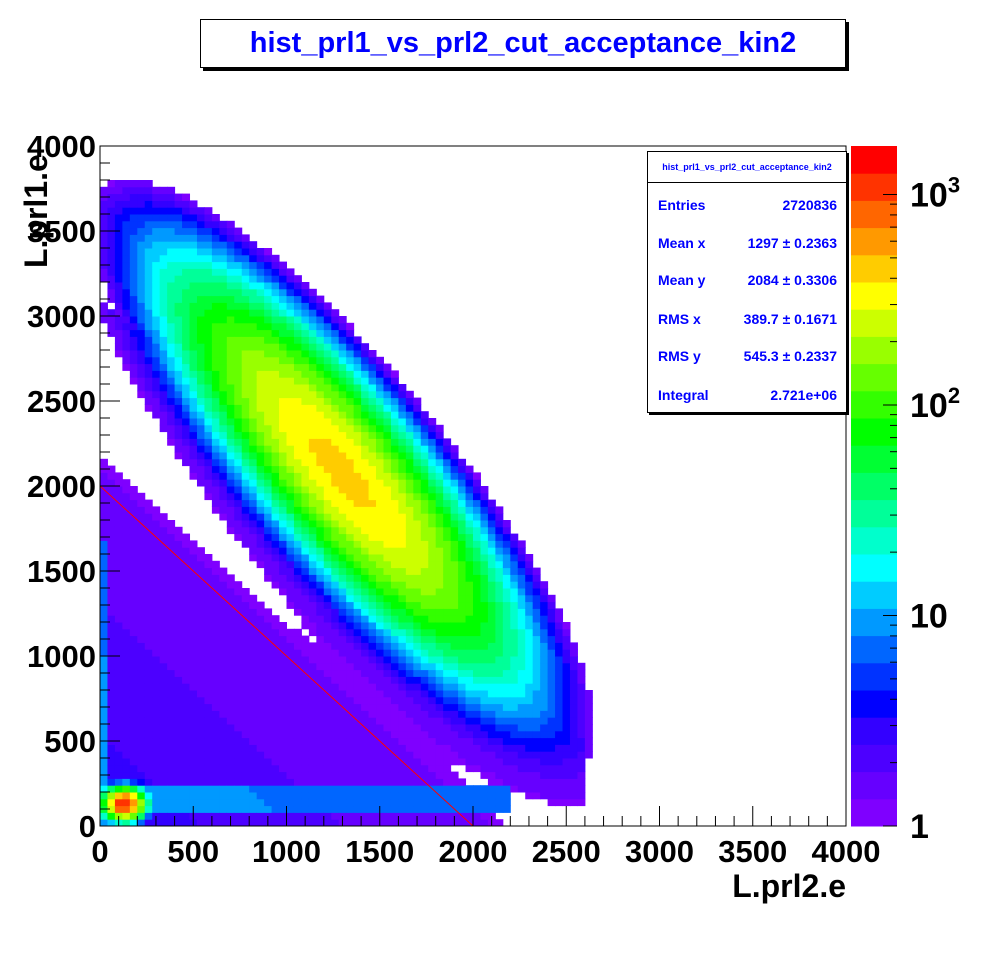 This screenshot has width=996, height=972. Describe the element at coordinates (747, 205) in the screenshot. I see `stats-row-entries: Entries 2720836` at that location.